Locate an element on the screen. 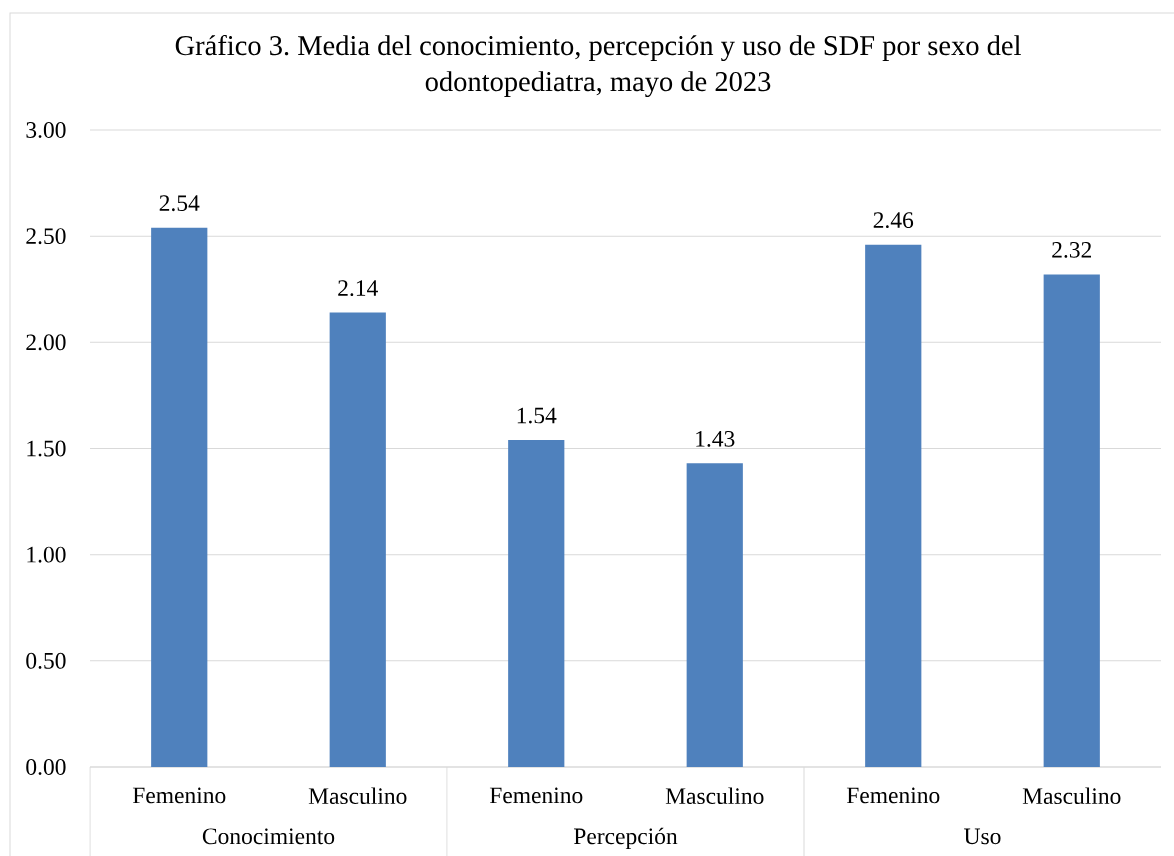 The width and height of the screenshot is (1174, 856). y-tick-label: 3.00 is located at coordinates (46, 130).